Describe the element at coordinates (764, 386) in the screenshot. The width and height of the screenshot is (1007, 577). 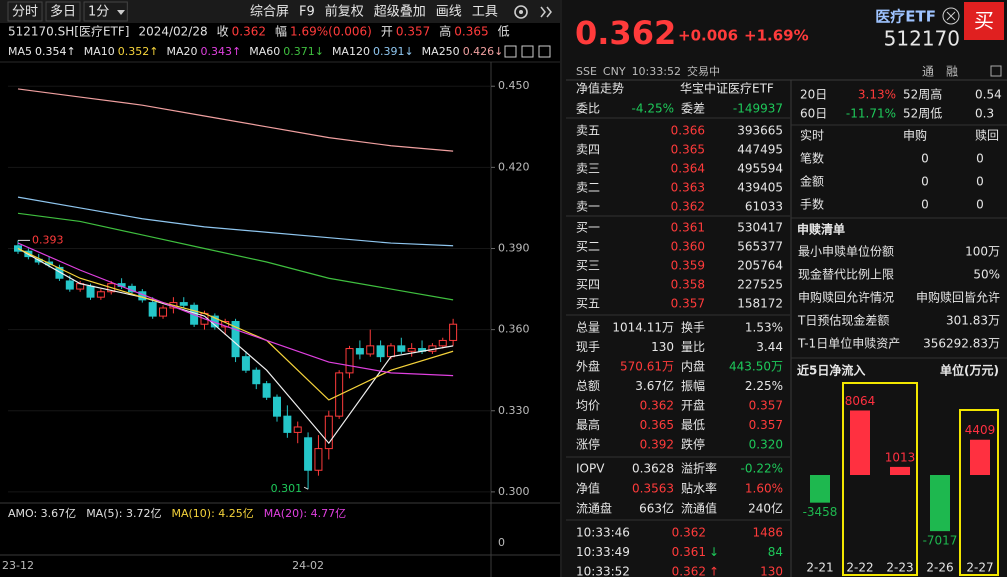
I see `label: 2.25%` at that location.